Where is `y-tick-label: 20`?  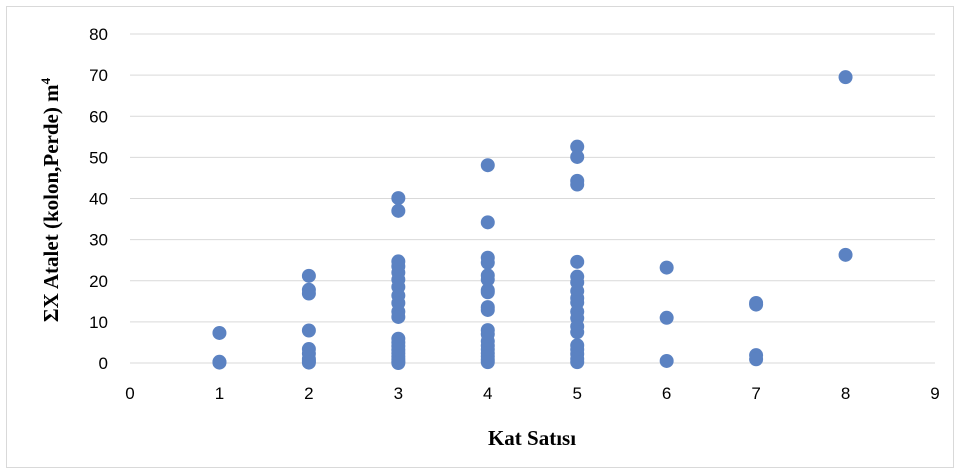
y-tick-label: 20 is located at coordinates (98, 281).